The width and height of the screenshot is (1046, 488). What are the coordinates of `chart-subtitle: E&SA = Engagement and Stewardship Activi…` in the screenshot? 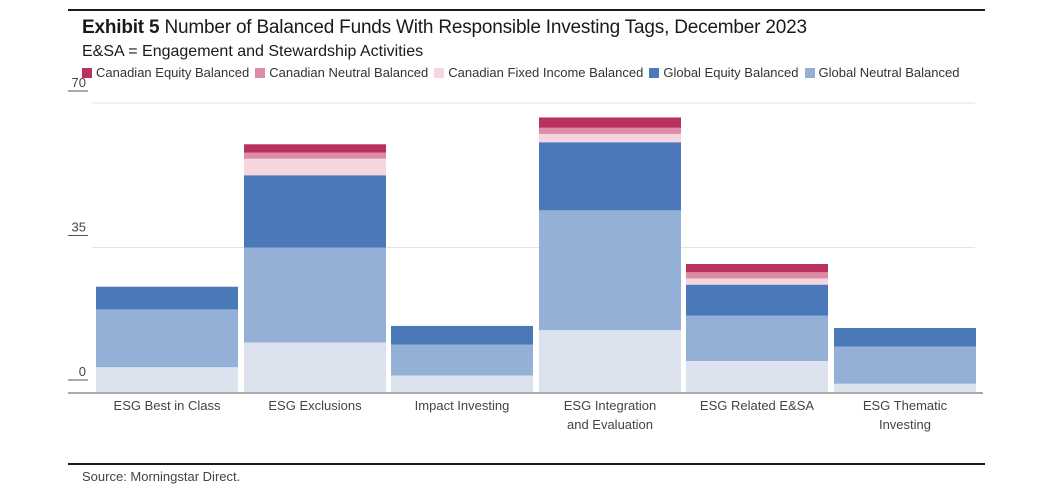 It's located at (253, 51).